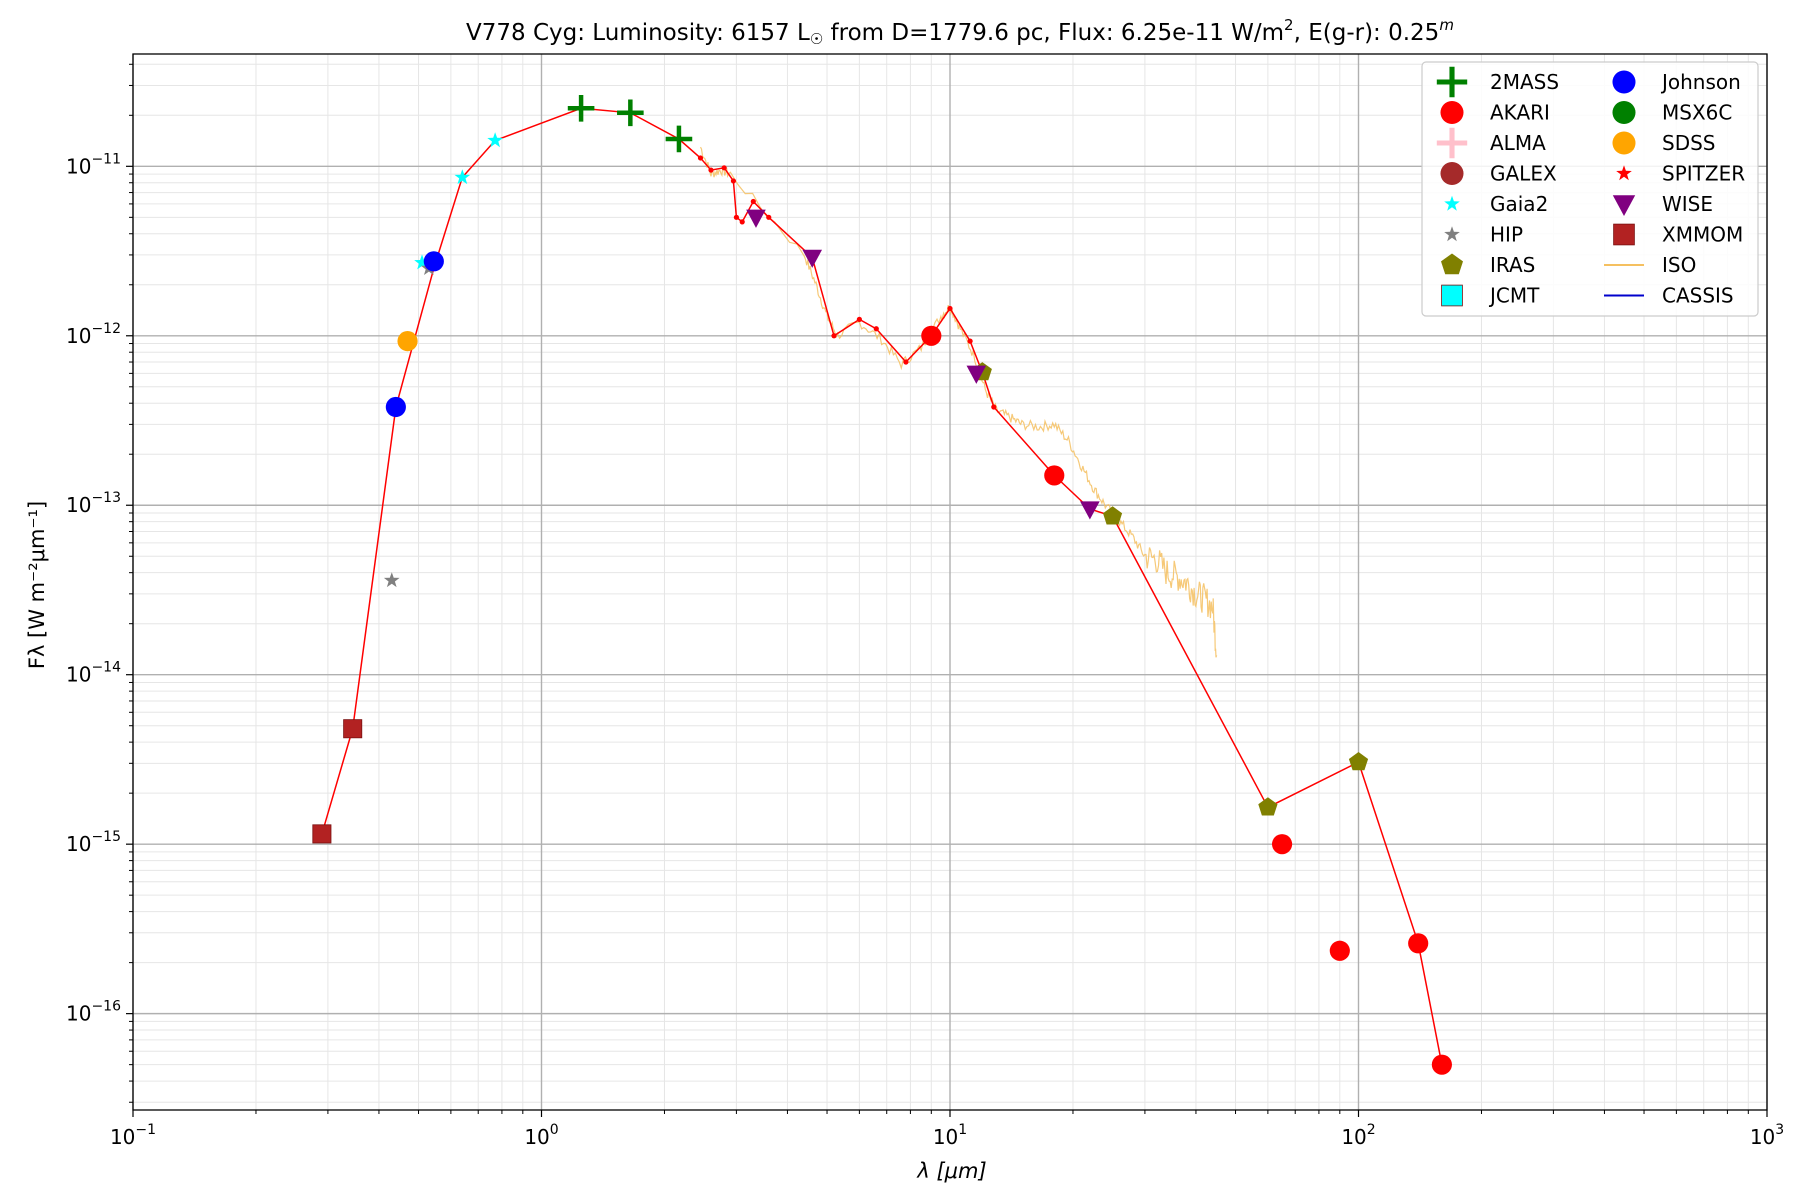 This screenshot has width=1800, height=1200. Describe the element at coordinates (1358, 1135) in the screenshot. I see `x-tick-label: 10²` at that location.